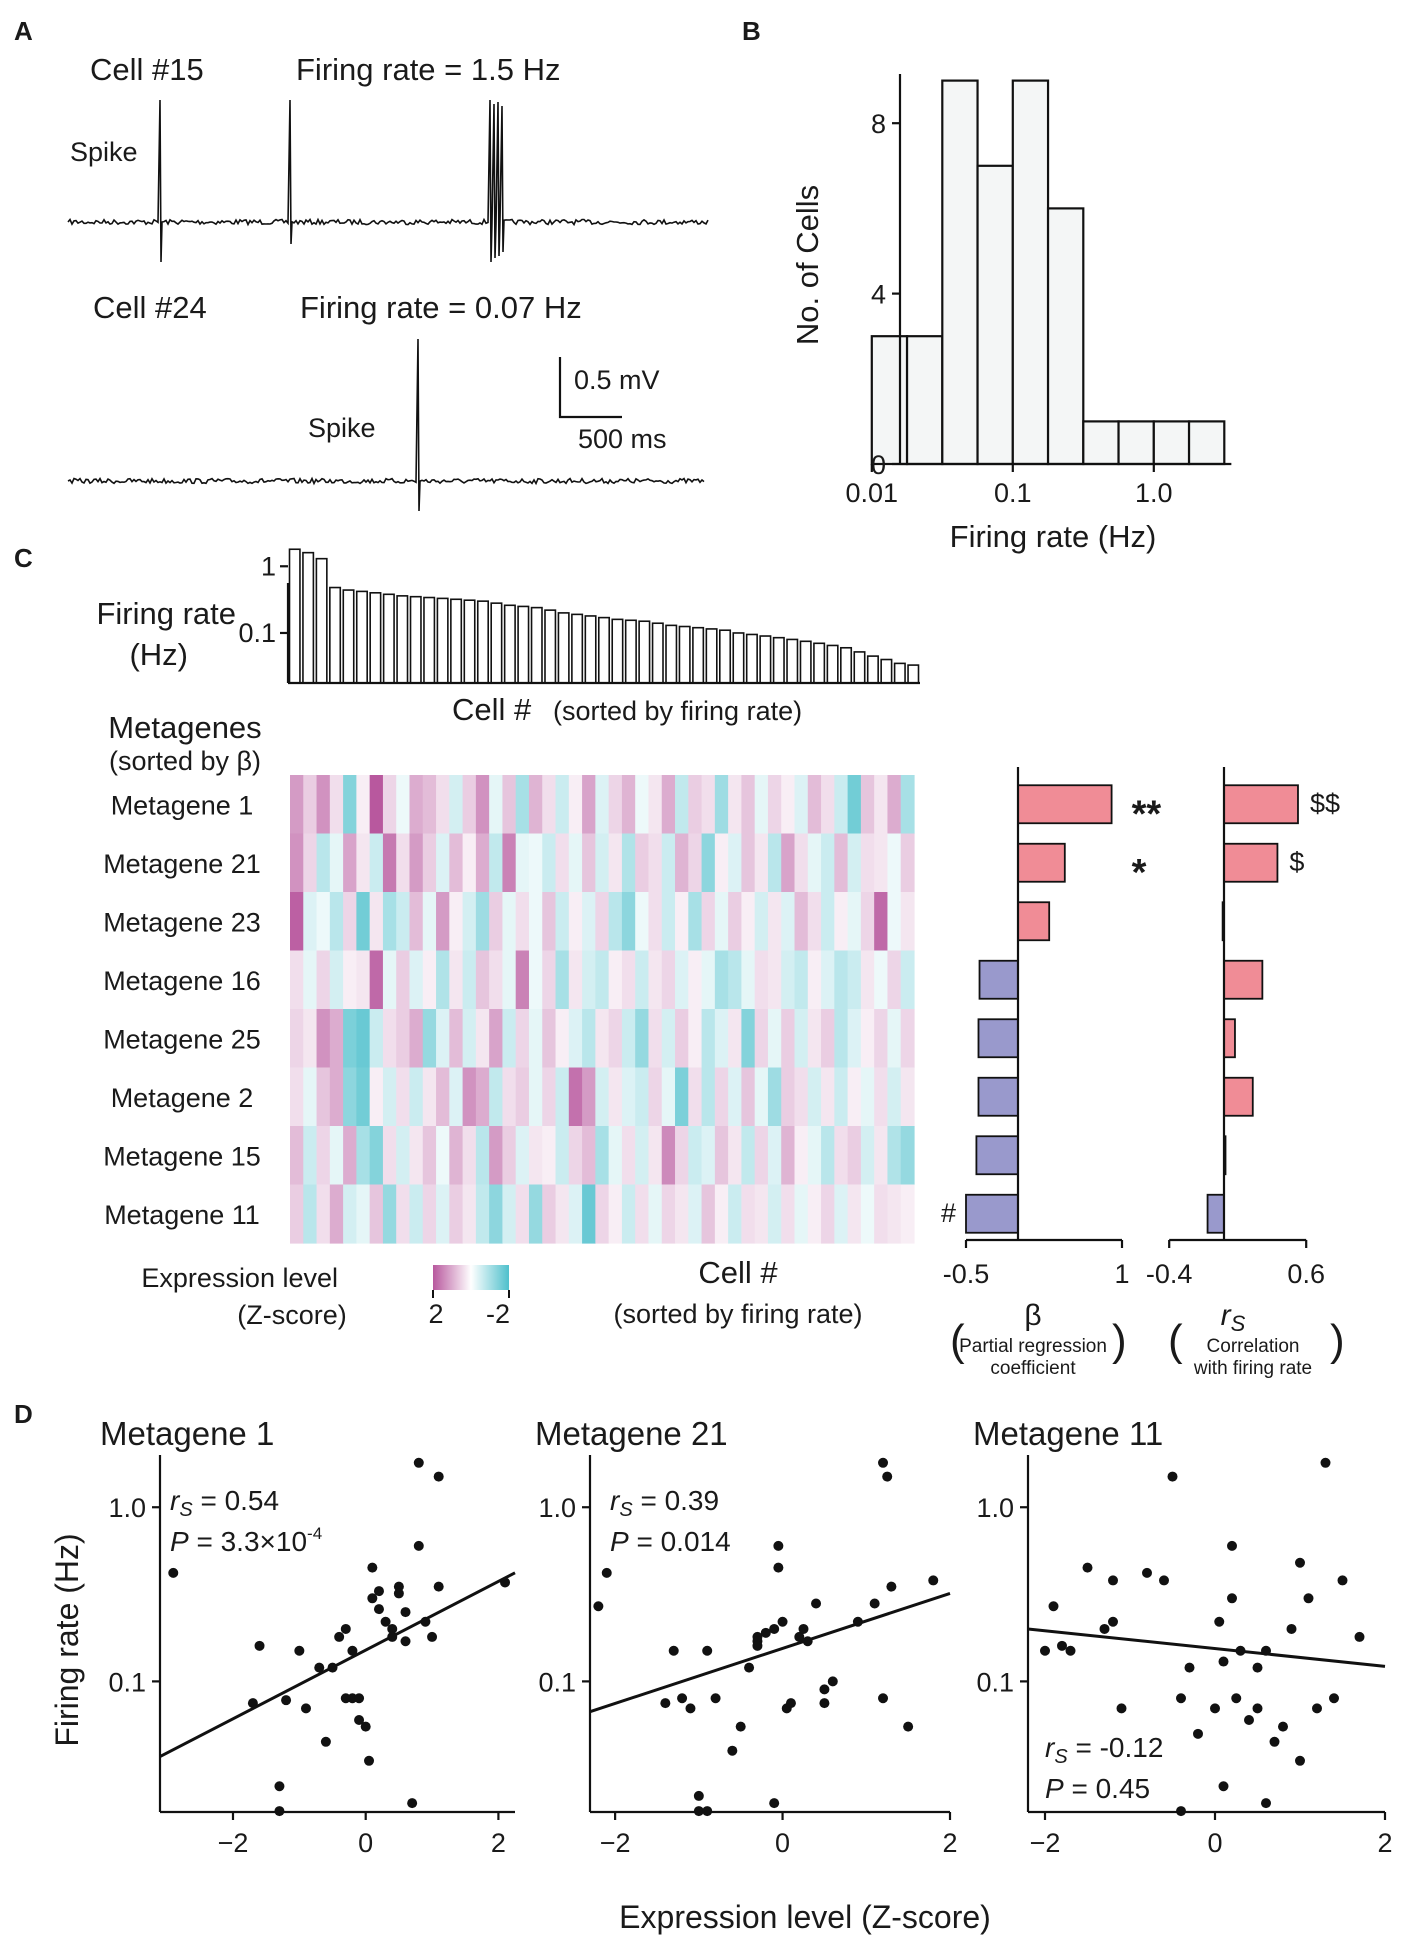 This screenshot has width=1406, height=1949. What do you see at coordinates (239, 1278) in the screenshot?
I see `colorbar-label: Expression level` at bounding box center [239, 1278].